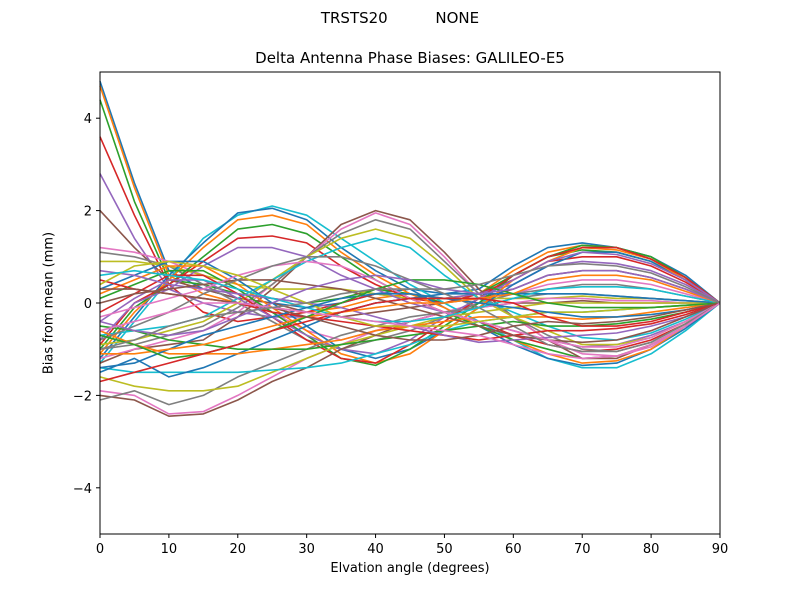 This screenshot has height=600, width=800. I want to click on x-tick-label: 90, so click(720, 549).